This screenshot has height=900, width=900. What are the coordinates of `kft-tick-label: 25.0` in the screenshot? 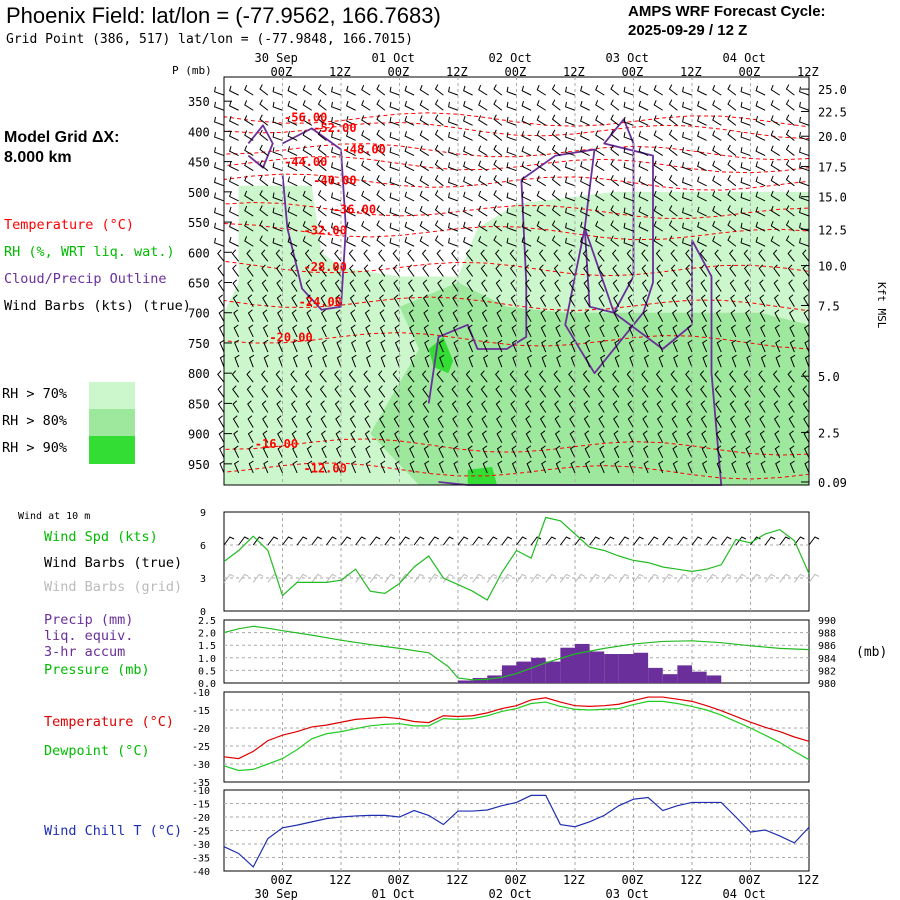 It's located at (832, 90).